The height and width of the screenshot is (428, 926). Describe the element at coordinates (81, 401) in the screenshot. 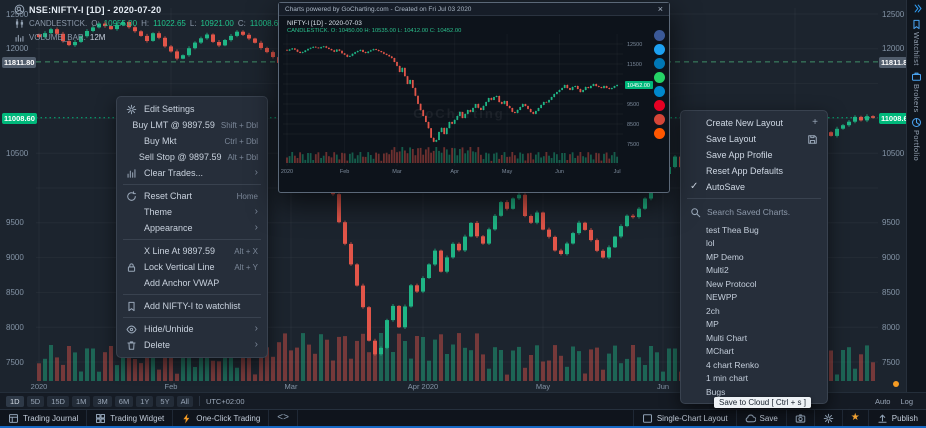

I see `timeframe-1m: 1M` at that location.